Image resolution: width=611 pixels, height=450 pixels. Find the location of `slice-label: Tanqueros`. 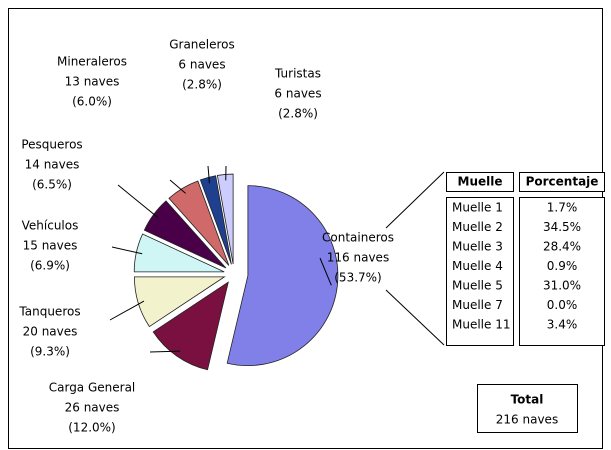

slice-label: Tanqueros is located at coordinates (49, 312).